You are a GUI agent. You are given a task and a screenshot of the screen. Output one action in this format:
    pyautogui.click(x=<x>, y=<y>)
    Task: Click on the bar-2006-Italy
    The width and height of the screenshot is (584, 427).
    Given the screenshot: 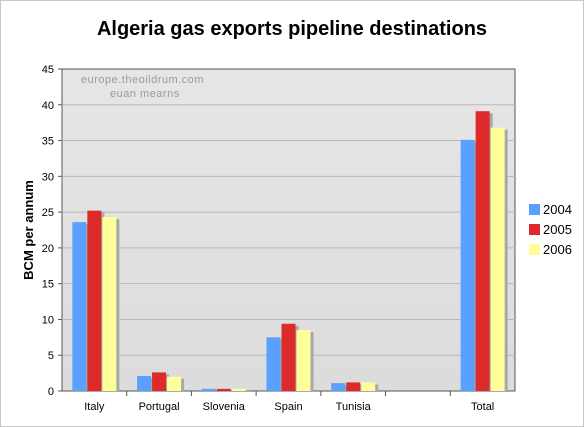 What is the action you would take?
    pyautogui.click(x=109, y=304)
    